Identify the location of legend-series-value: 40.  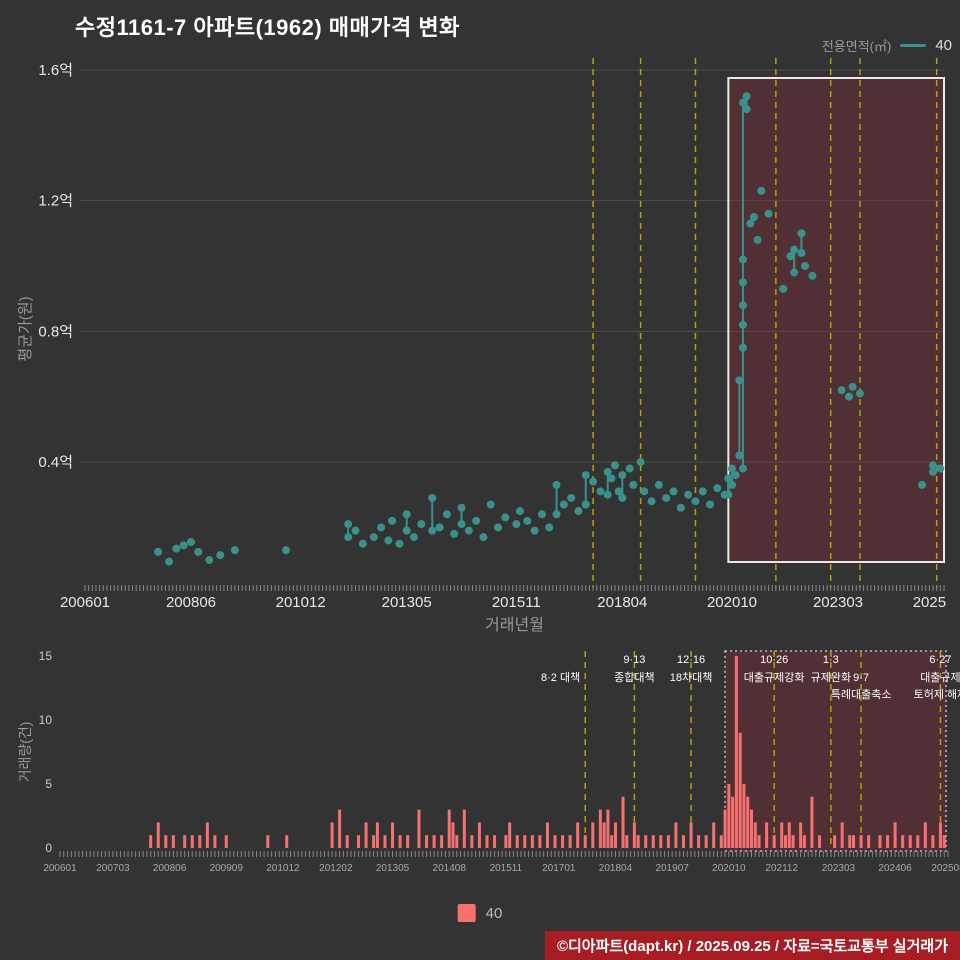
(943, 45).